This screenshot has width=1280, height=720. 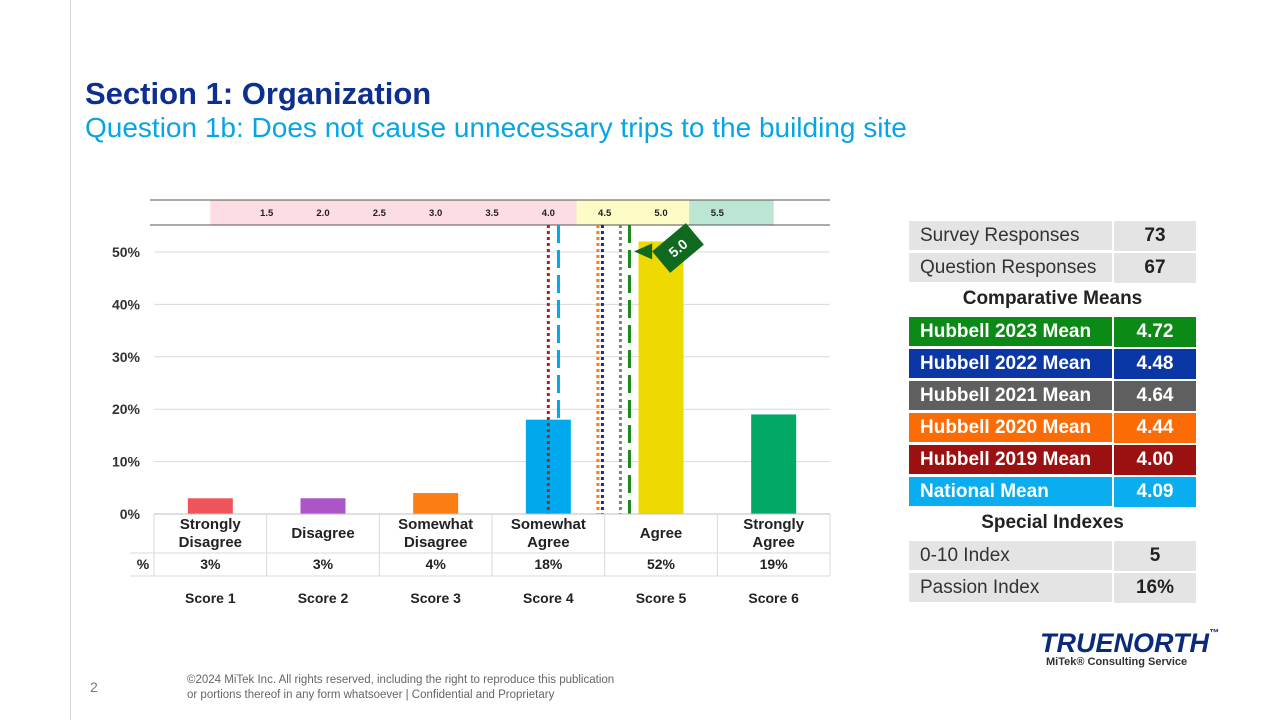 What do you see at coordinates (661, 564) in the screenshot?
I see `value-label: 52%` at bounding box center [661, 564].